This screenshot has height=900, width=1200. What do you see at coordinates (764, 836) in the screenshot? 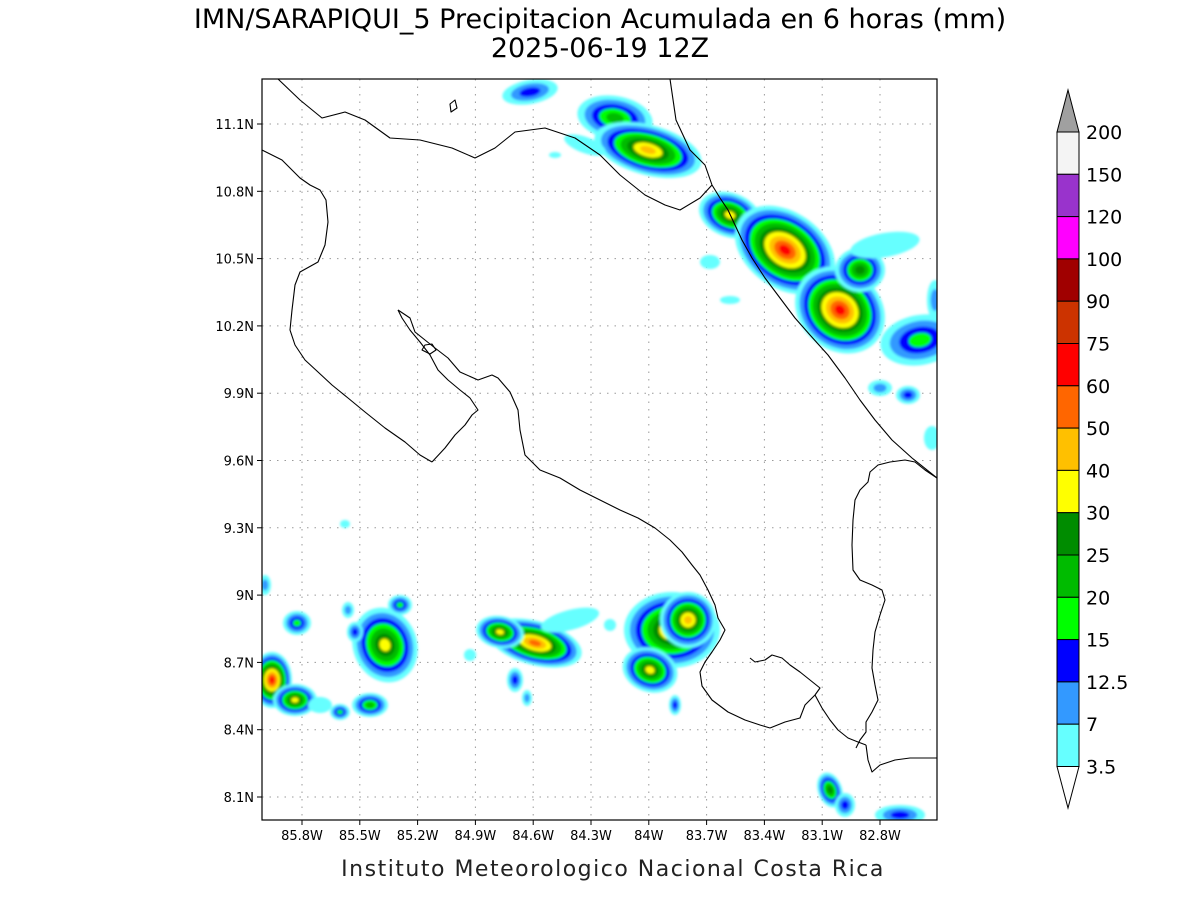
I see `lon-label: 83.4W` at bounding box center [764, 836].